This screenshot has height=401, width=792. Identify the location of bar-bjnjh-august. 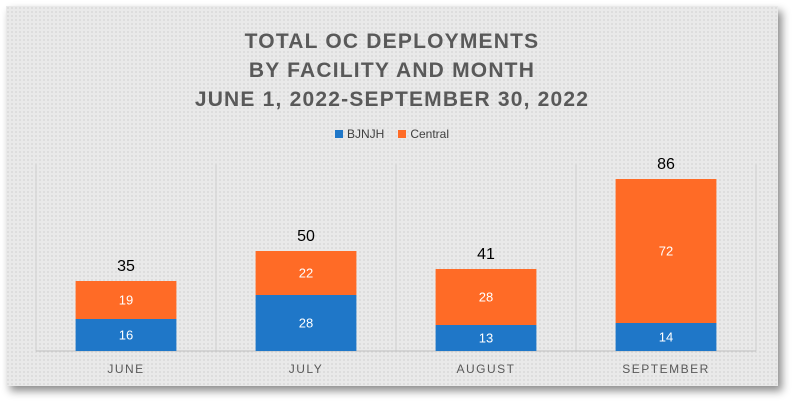
(486, 338).